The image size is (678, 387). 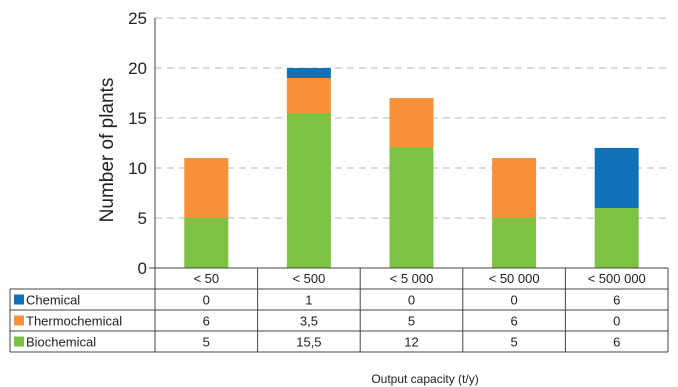 I want to click on x-tick-label: < 50, so click(x=206, y=278).